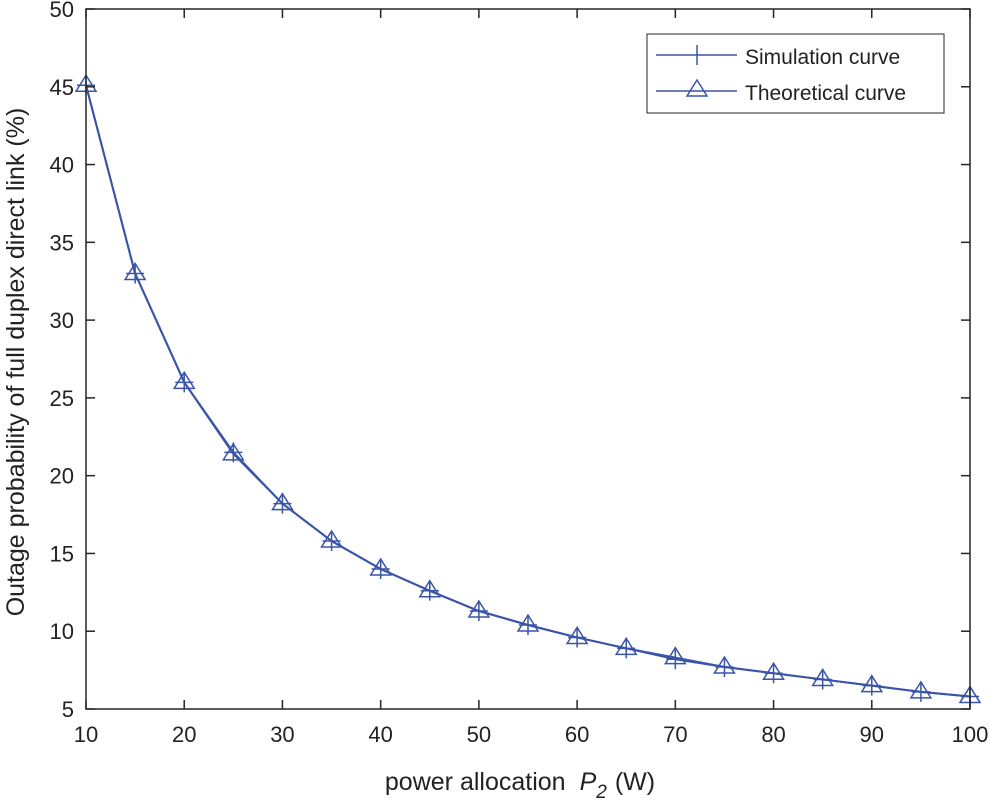  What do you see at coordinates (520, 785) in the screenshot?
I see `x-axis-label: power allocation P2 (W)` at bounding box center [520, 785].